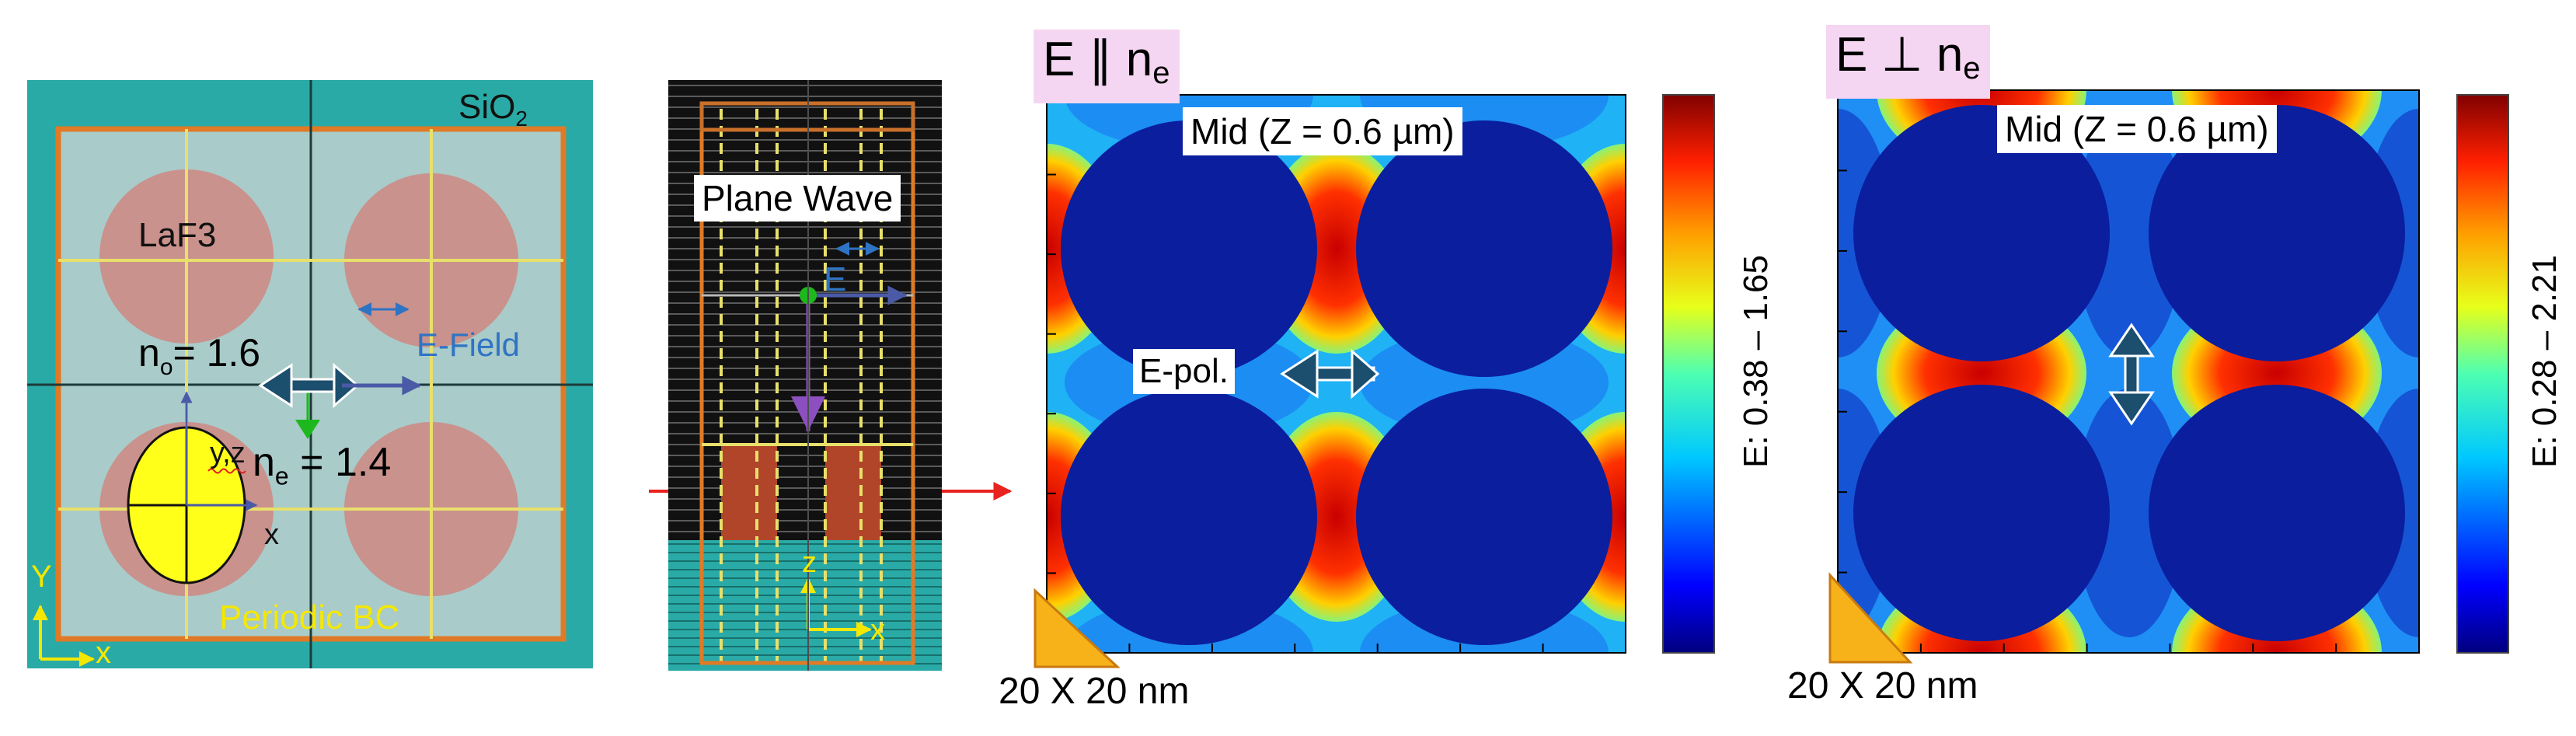 This screenshot has height=736, width=2576. Describe the element at coordinates (749, 492) in the screenshot. I see `pillar-side-left` at that location.